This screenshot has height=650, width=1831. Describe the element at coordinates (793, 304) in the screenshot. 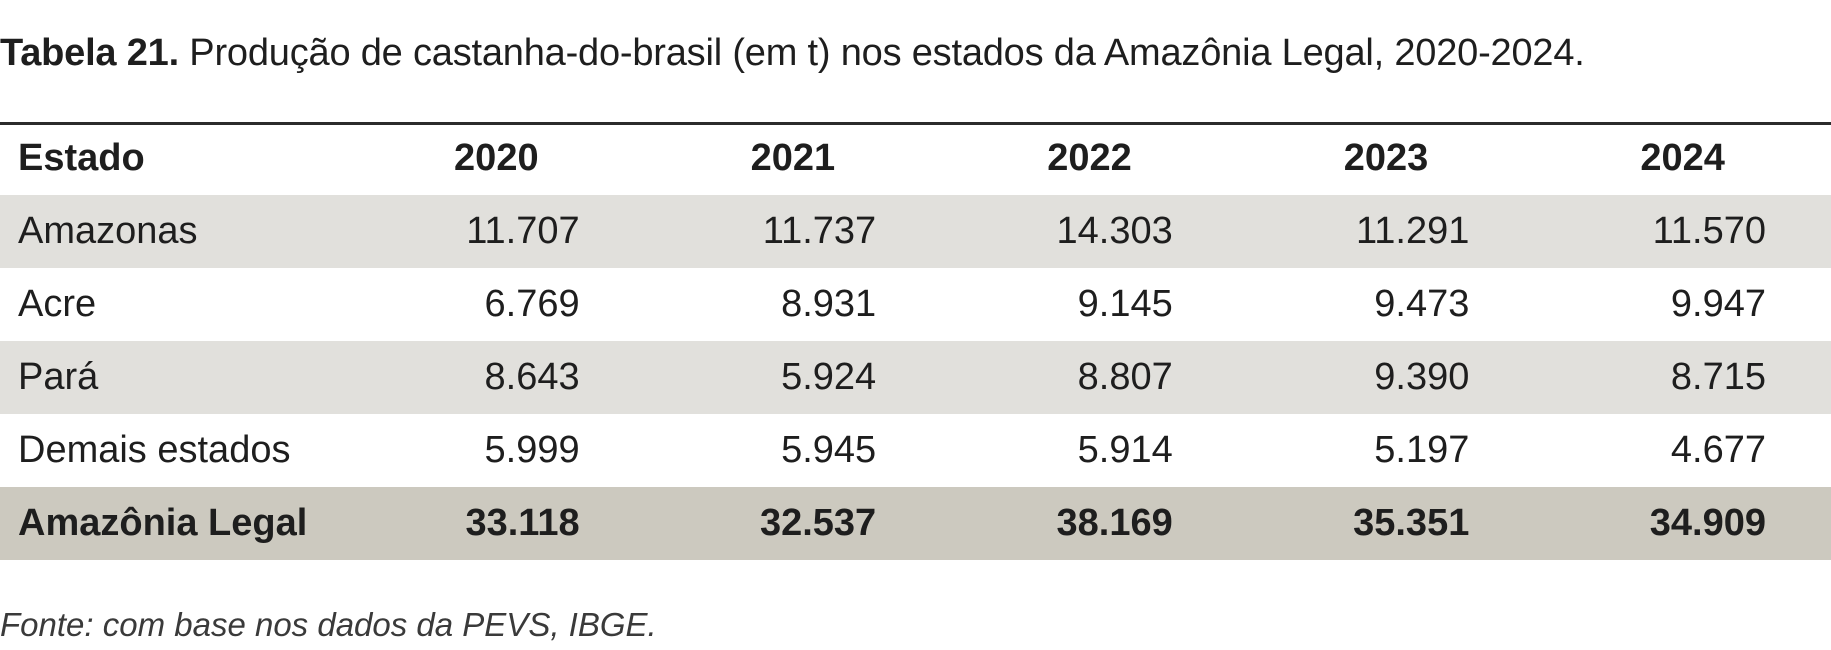

I see `table-cell: 8.931` at that location.